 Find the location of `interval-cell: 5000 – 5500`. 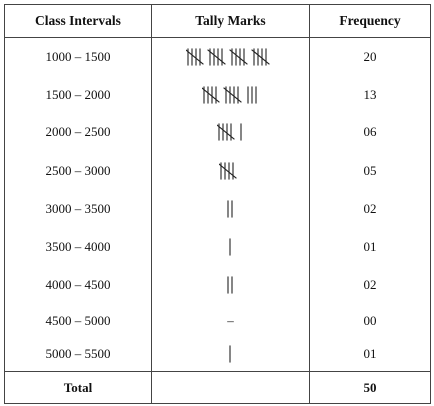

interval-cell: 5000 – 5500 is located at coordinates (78, 354).